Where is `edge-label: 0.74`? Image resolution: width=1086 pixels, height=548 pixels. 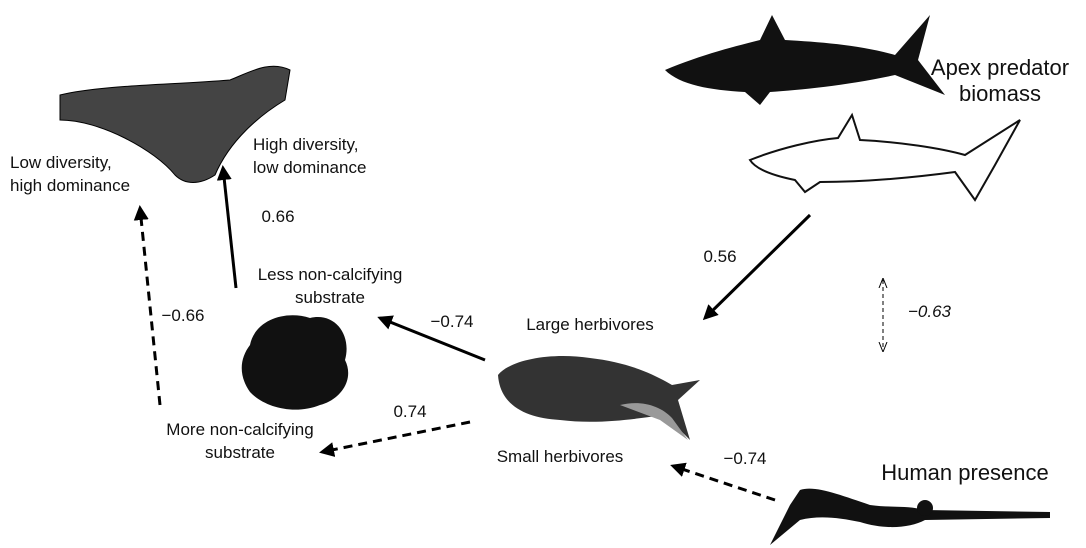 edge-label: 0.74 is located at coordinates (409, 411).